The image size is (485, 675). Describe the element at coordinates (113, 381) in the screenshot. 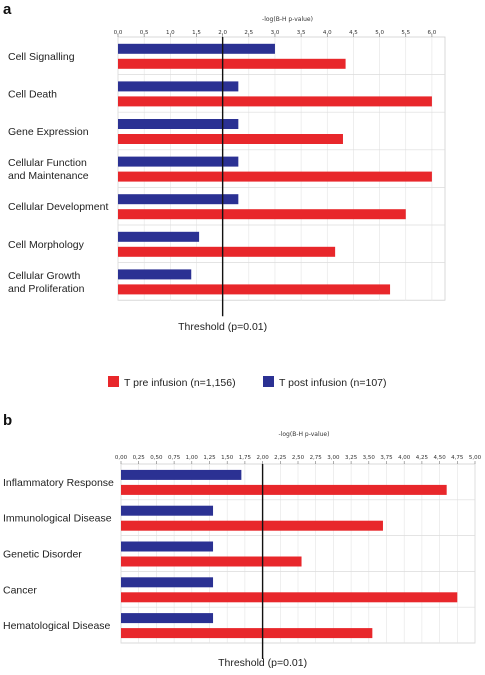

I see `legend-swatch-pre` at that location.